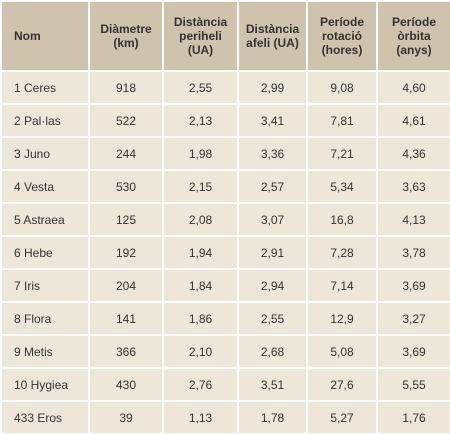 The image size is (450, 435). What do you see at coordinates (342, 186) in the screenshot?
I see `value-cell: 5,34` at bounding box center [342, 186].